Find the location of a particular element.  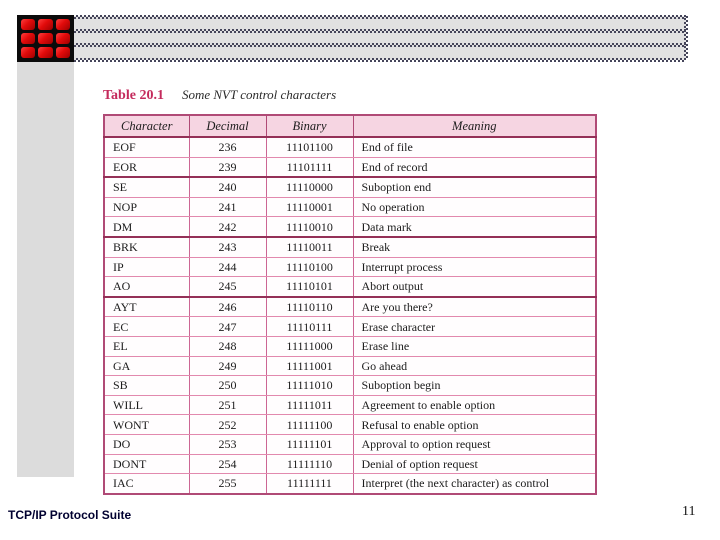

cell-character: DM is located at coordinates (146, 227).